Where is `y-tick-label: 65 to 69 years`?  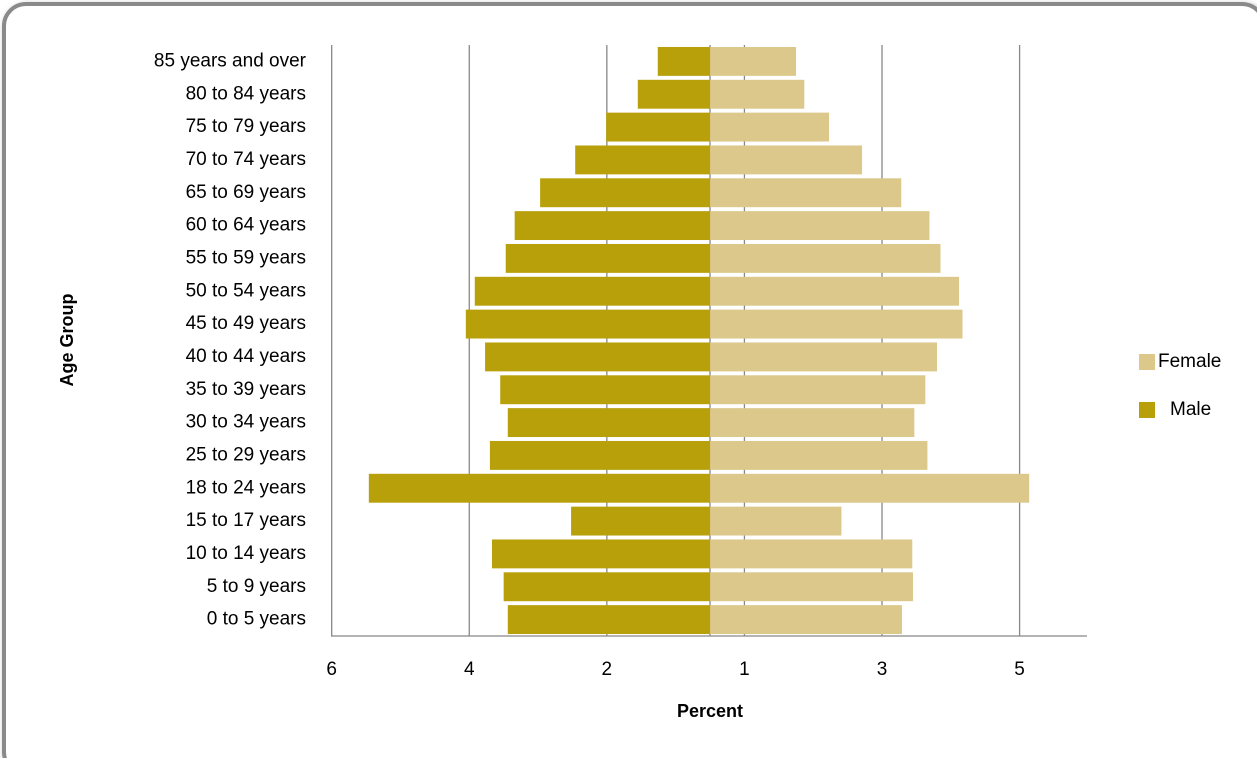
y-tick-label: 65 to 69 years is located at coordinates (246, 192).